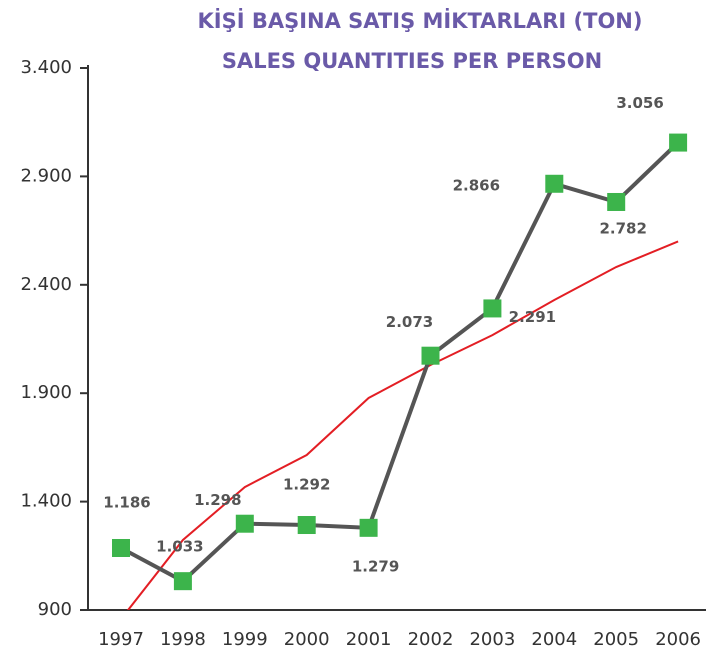  What do you see at coordinates (476, 185) in the screenshot?
I see `data-label: 2.866` at bounding box center [476, 185].